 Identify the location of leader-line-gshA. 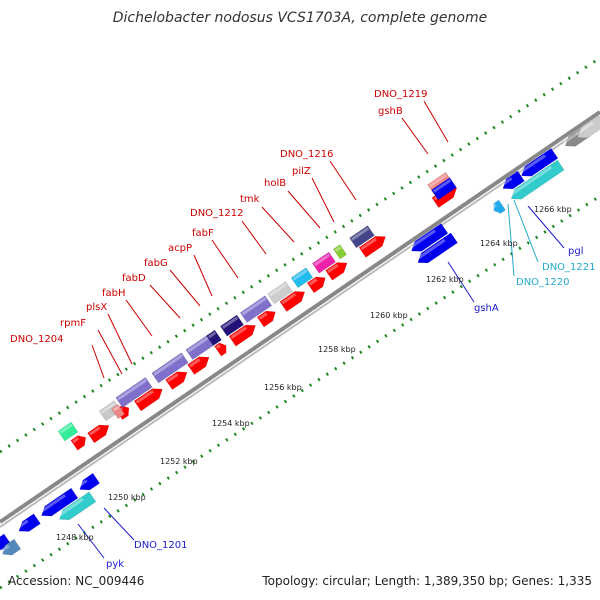
(461, 282).